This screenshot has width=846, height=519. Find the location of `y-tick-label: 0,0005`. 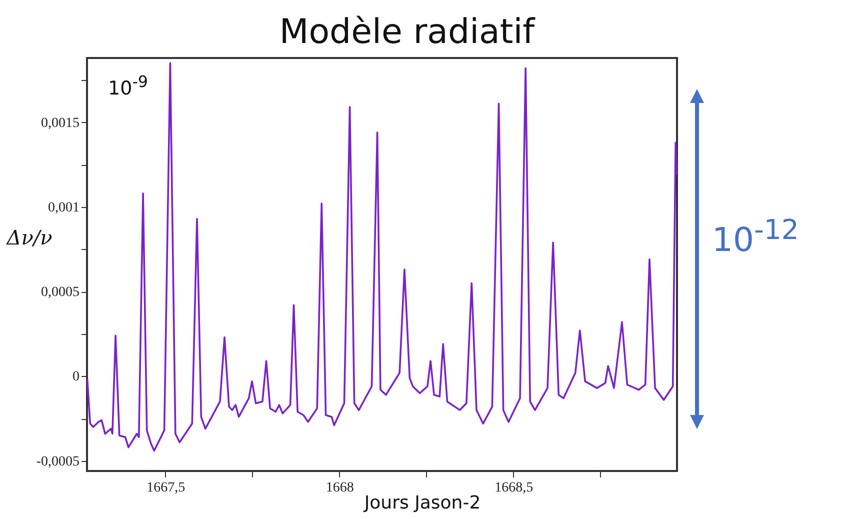

y-tick-label: 0,0005 is located at coordinates (60, 292).